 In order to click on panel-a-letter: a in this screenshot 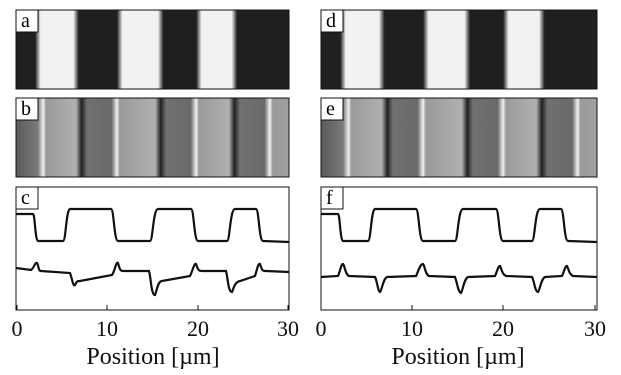, I will do `click(25, 21)`.